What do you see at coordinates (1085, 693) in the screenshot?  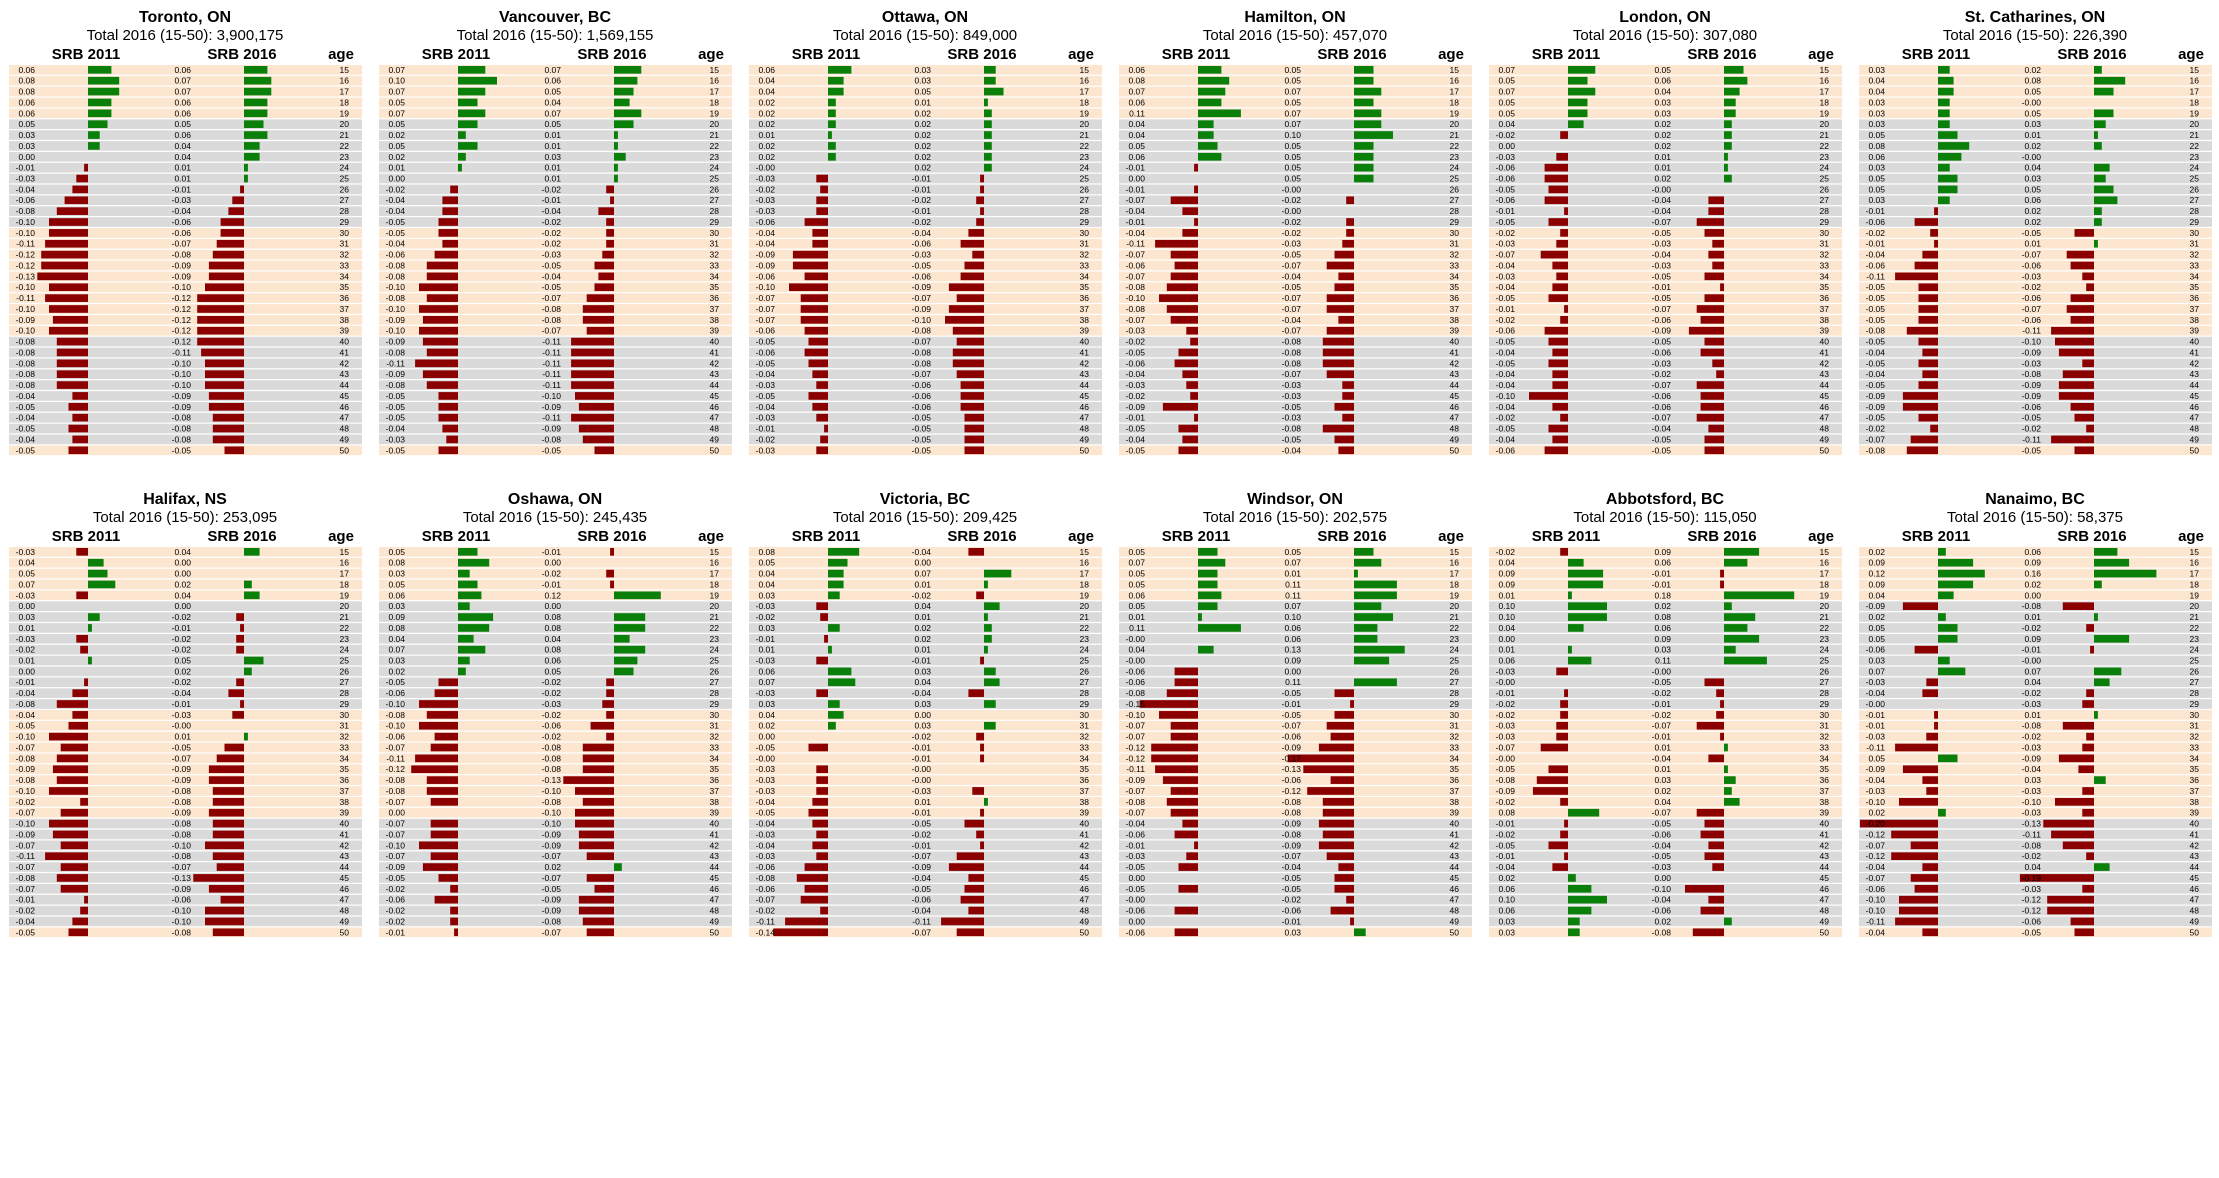 I see `age-tick-label: 28` at bounding box center [1085, 693].